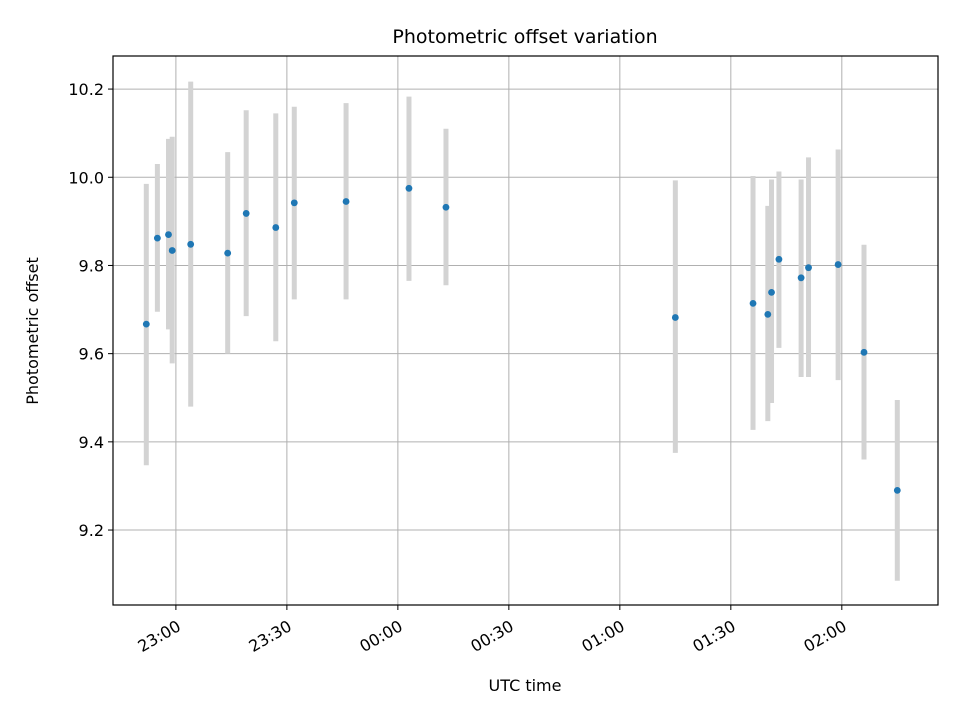 This screenshot has width=960, height=720. Describe the element at coordinates (86, 177) in the screenshot. I see `y-tick-label: 10.0` at that location.